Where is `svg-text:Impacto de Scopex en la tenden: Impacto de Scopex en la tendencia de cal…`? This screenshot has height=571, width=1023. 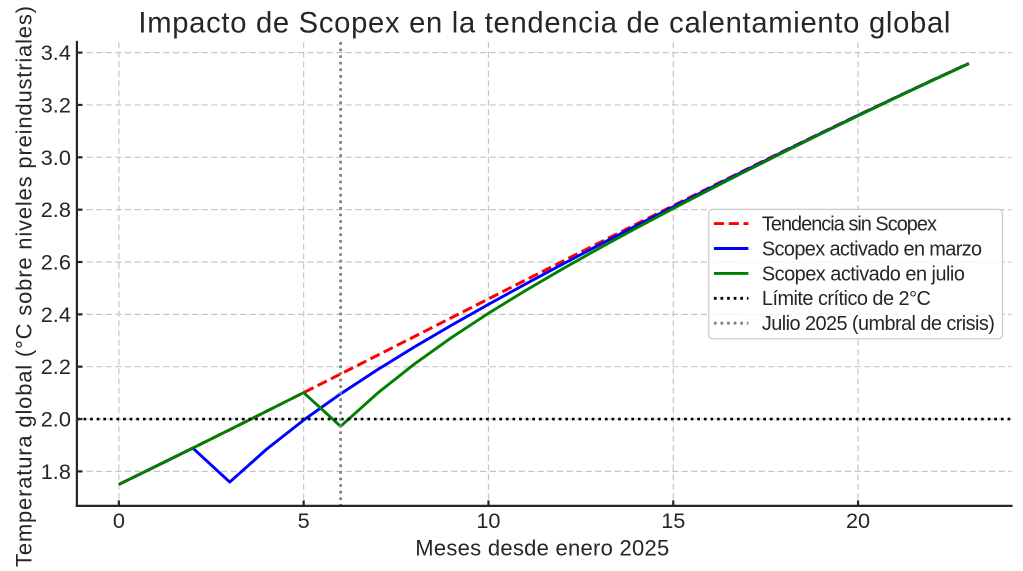
svg-text:Impacto de Scopex en la tenden: Impacto de Scopex en la tendencia de cal… is located at coordinates (544, 24).